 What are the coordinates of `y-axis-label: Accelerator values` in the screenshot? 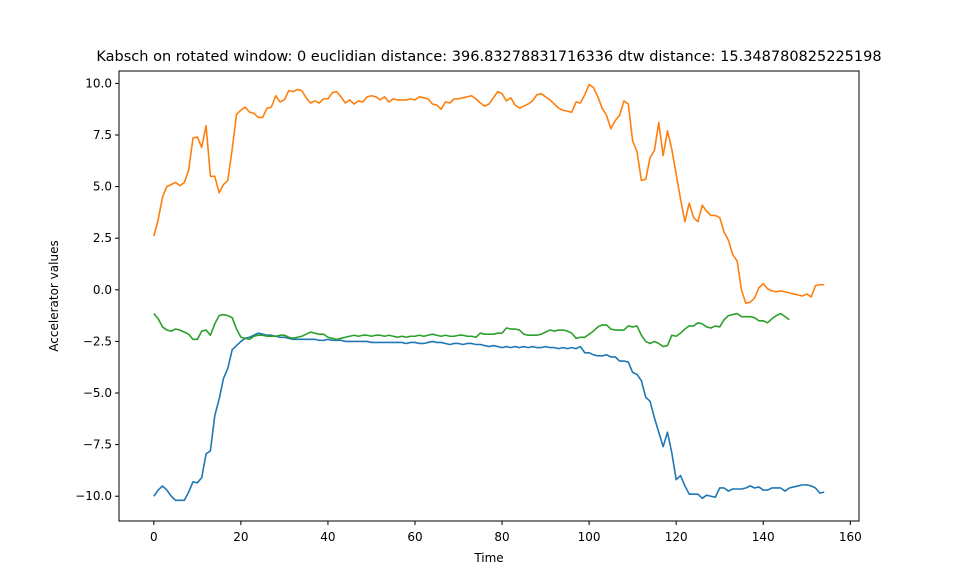 It's located at (54, 295).